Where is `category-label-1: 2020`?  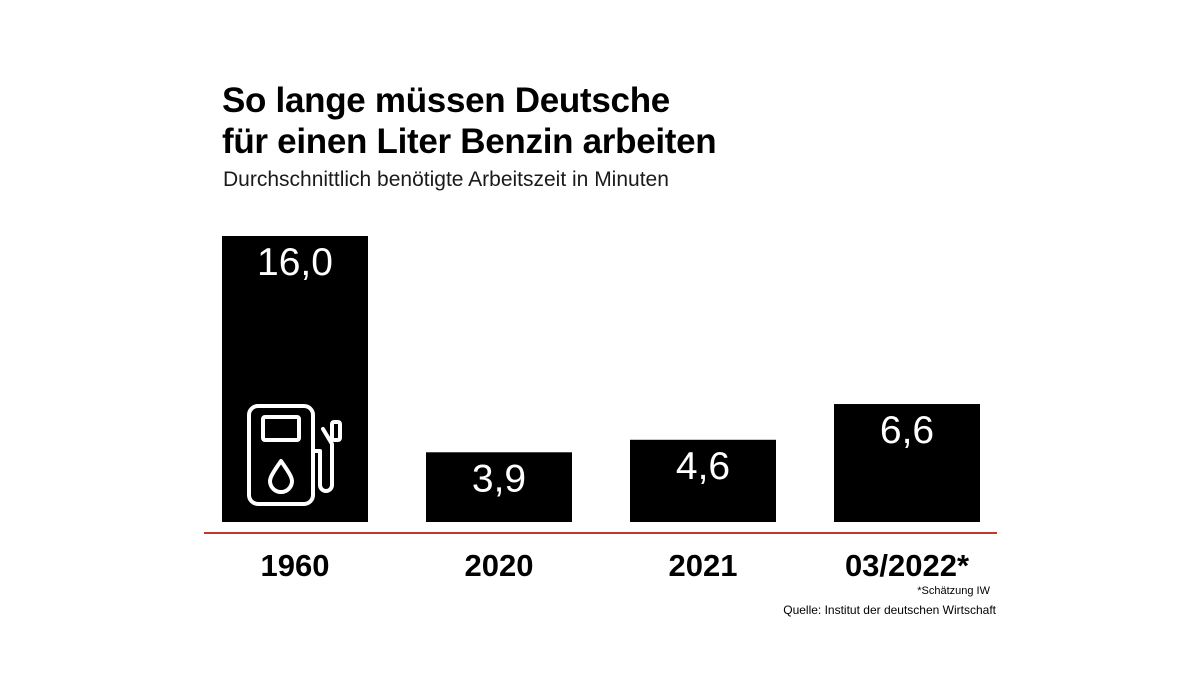 category-label-1: 2020 is located at coordinates (499, 565).